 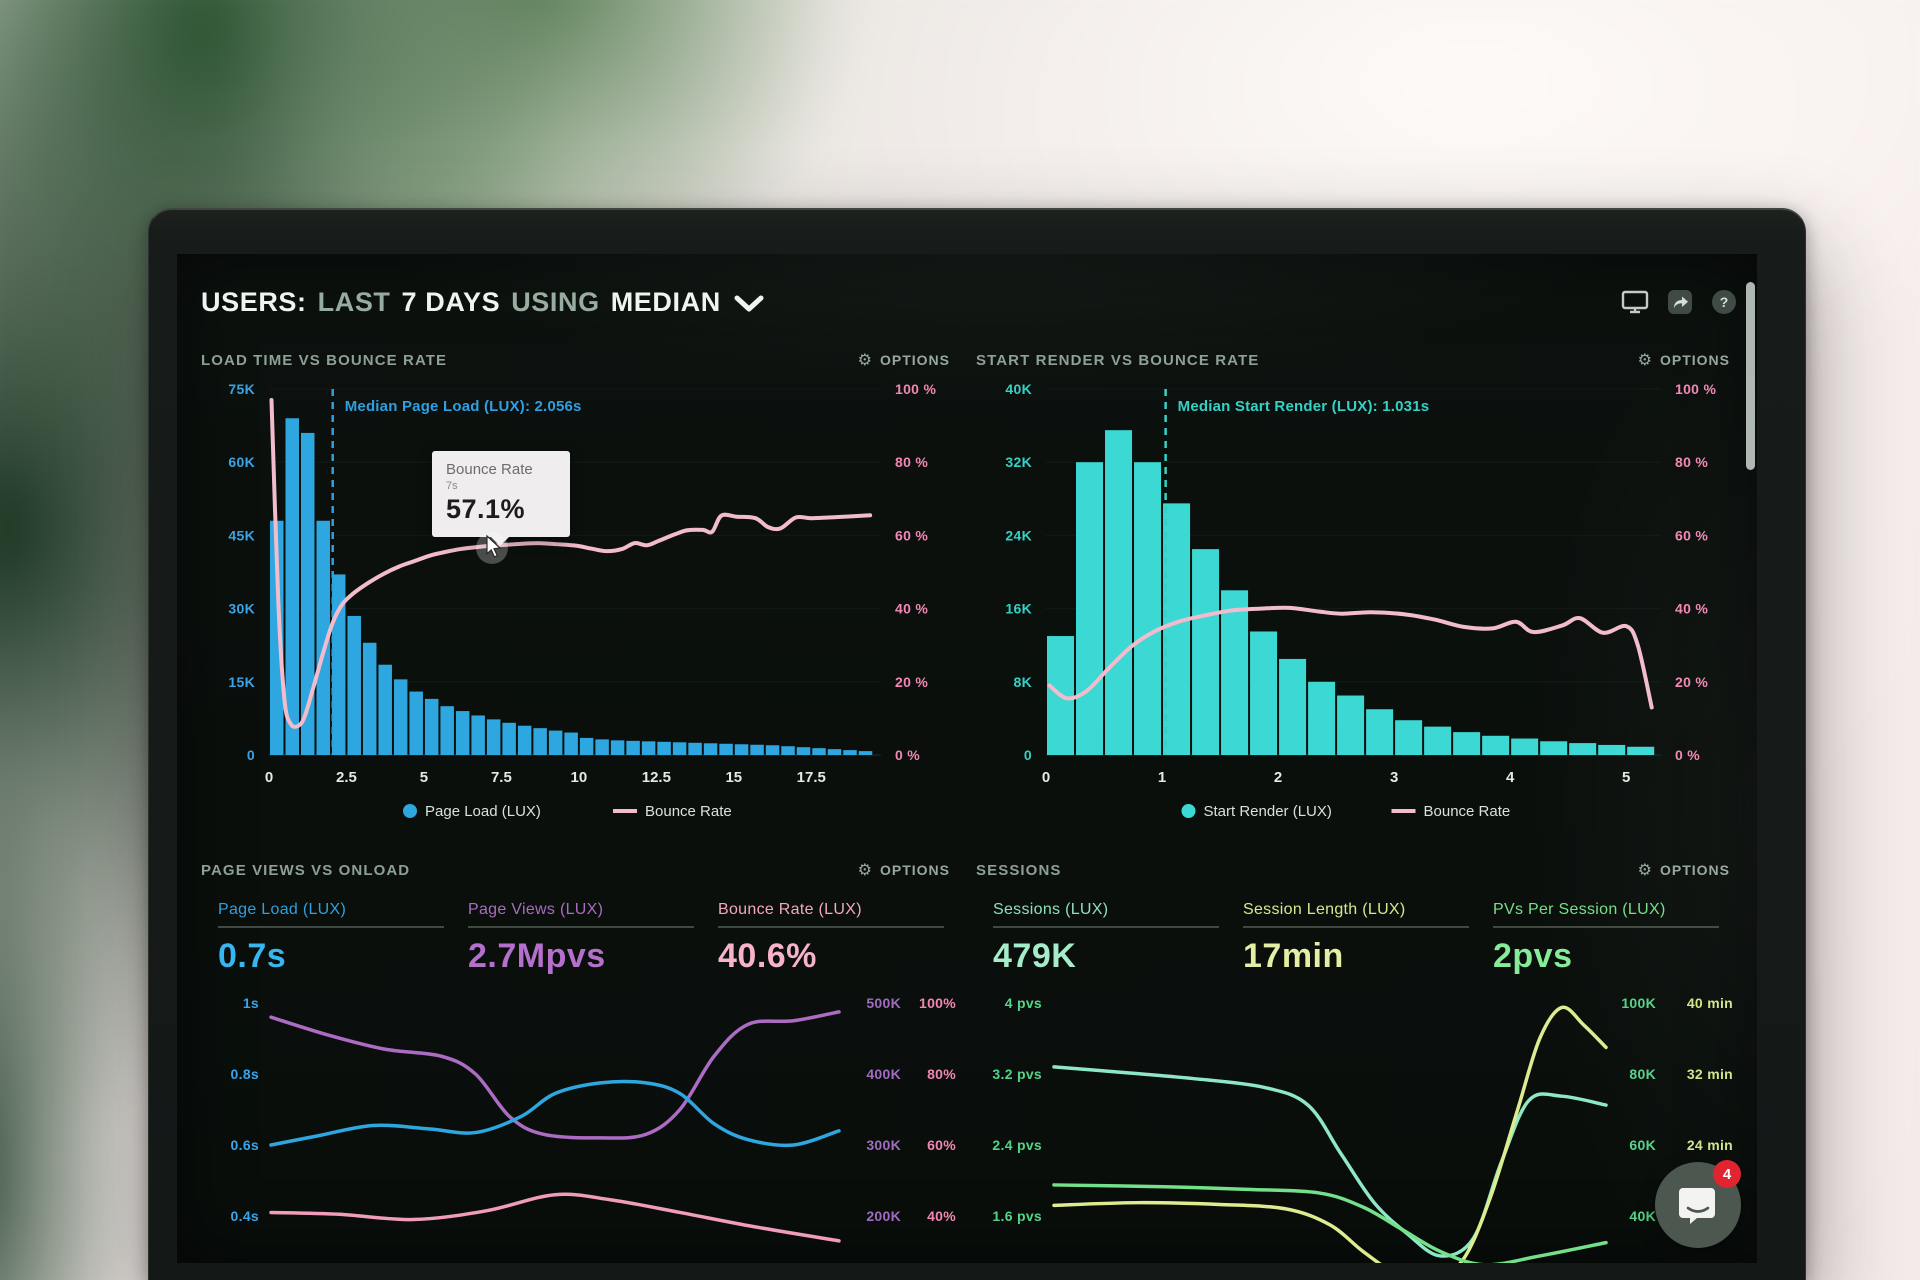 I want to click on metric-value: 40.6%, so click(x=767, y=956).